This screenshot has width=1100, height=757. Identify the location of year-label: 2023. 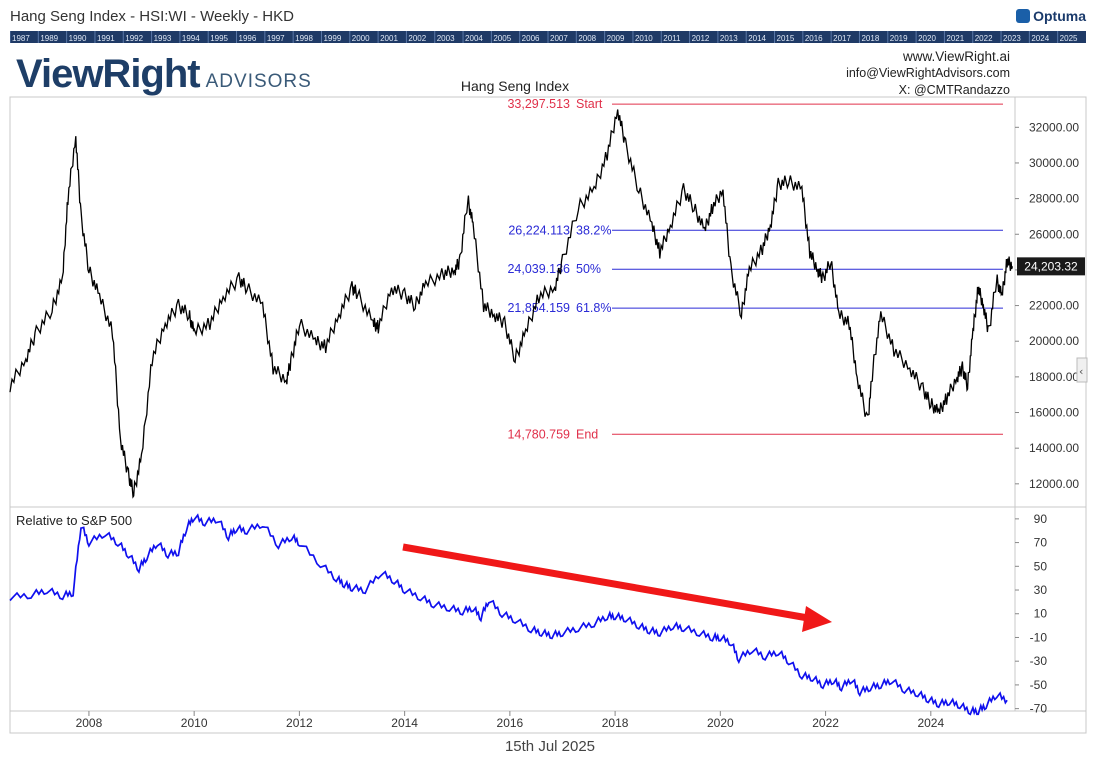
(1012, 38).